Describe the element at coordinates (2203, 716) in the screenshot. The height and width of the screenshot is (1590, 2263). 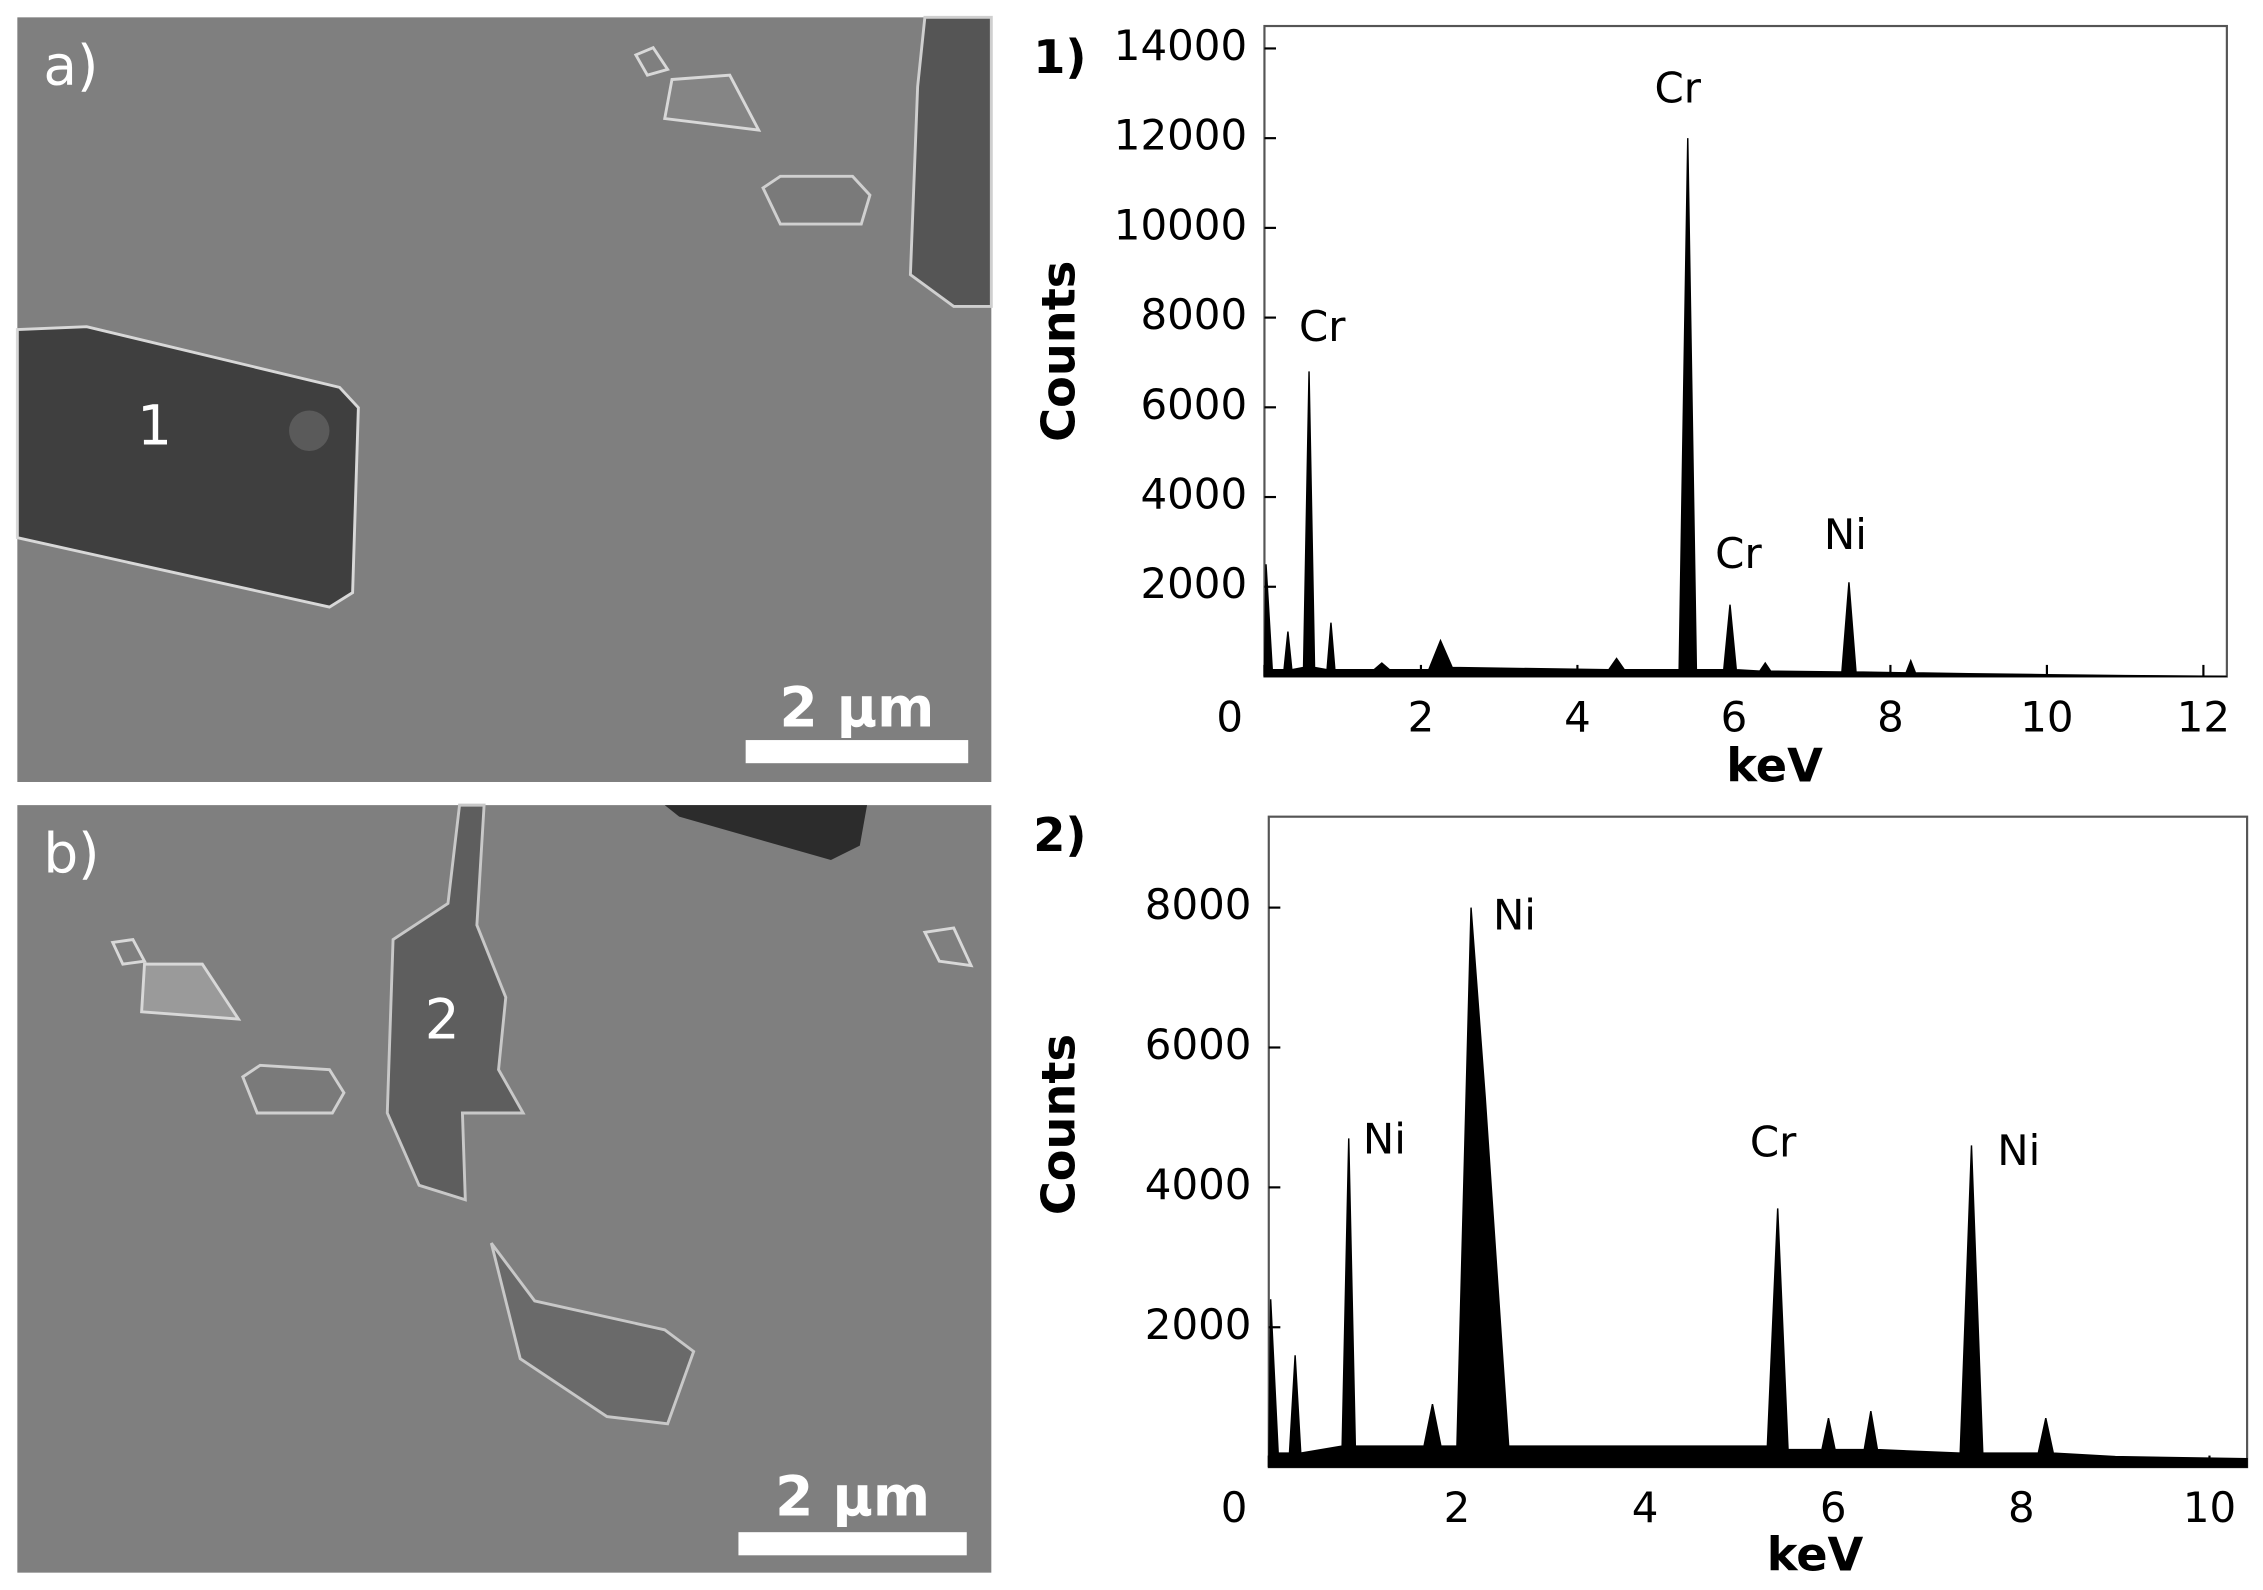
I see `x-tick-label: 12` at that location.